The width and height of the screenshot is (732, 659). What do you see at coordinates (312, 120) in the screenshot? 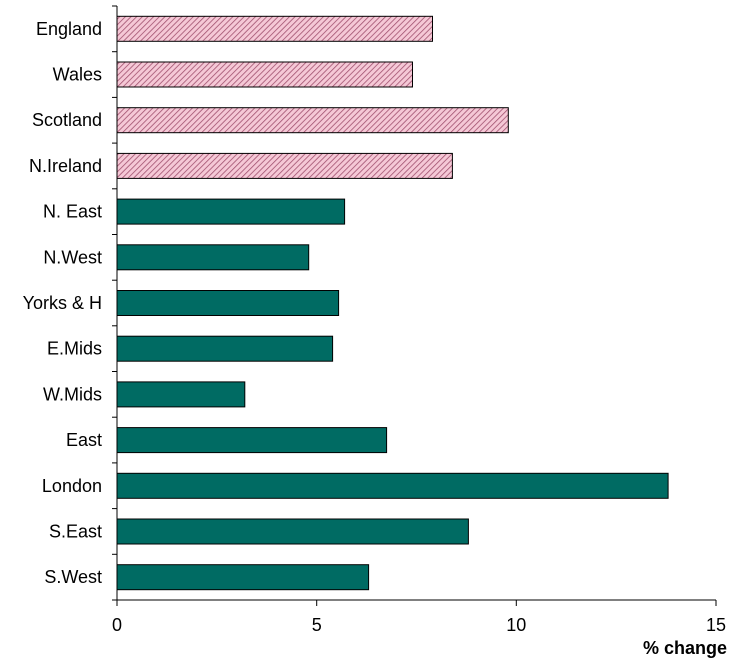
I see `bar-scotland` at bounding box center [312, 120].